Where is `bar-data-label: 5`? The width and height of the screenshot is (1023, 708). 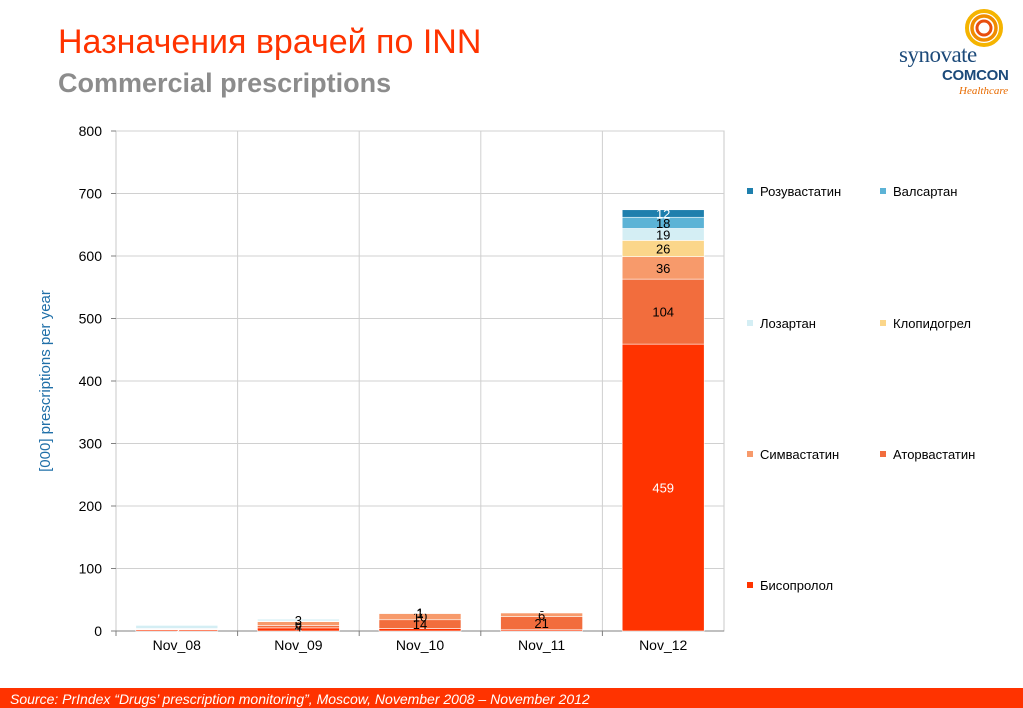
bar-data-label: 5 is located at coordinates (298, 629).